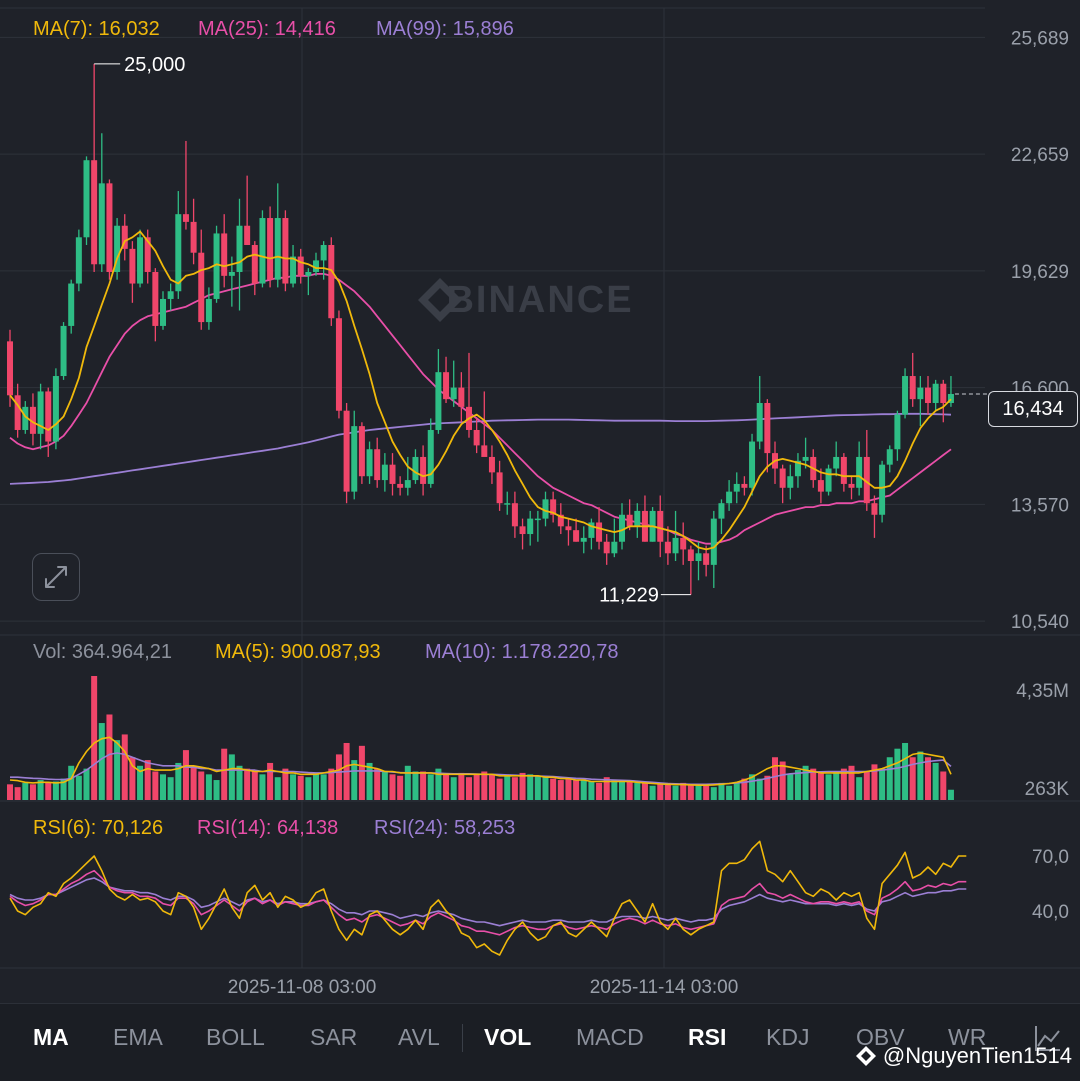 This screenshot has width=1080, height=1081. Describe the element at coordinates (967, 1037) in the screenshot. I see `tab-wr: WR` at that location.